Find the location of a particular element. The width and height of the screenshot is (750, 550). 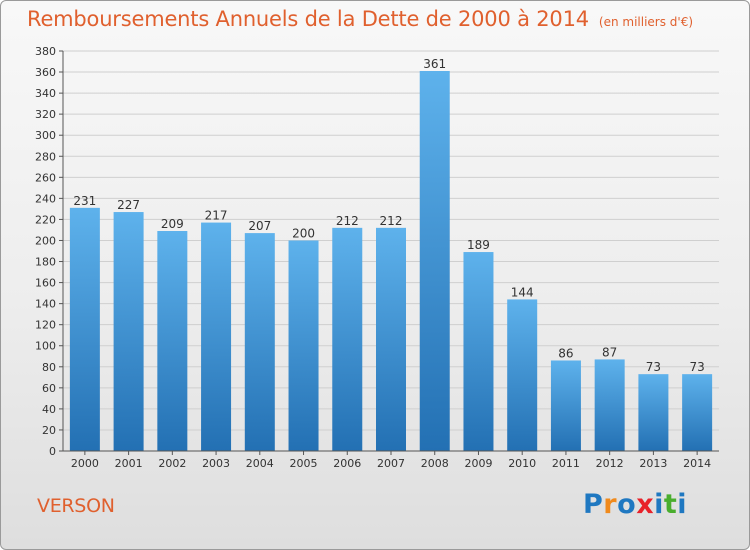

y-tick-label: 280 is located at coordinates (45, 156).